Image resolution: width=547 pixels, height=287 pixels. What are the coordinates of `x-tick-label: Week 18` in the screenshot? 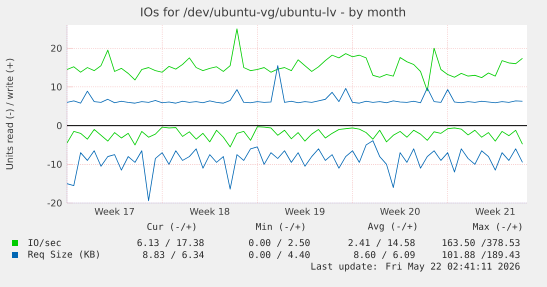 It's located at (210, 211).